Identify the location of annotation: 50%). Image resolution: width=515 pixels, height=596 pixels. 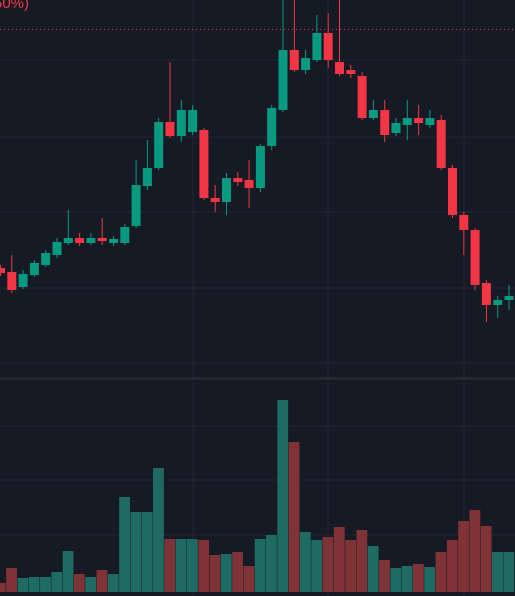
(14, 6).